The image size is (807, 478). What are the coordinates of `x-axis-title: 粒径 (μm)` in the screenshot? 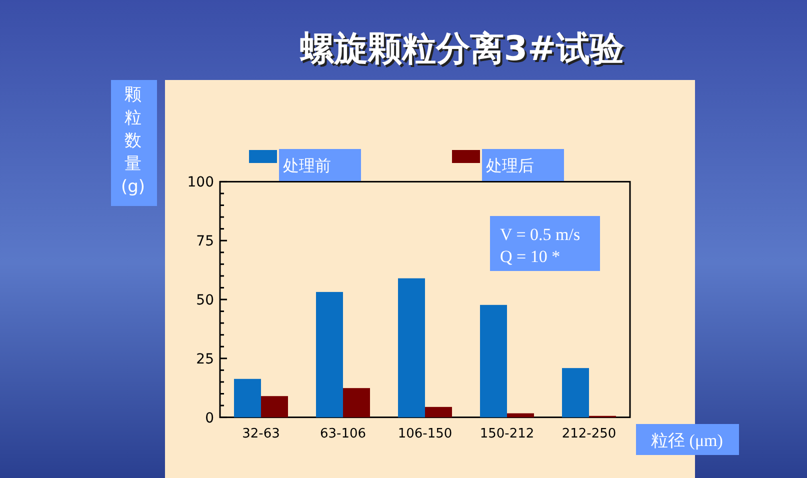 It's located at (687, 440).